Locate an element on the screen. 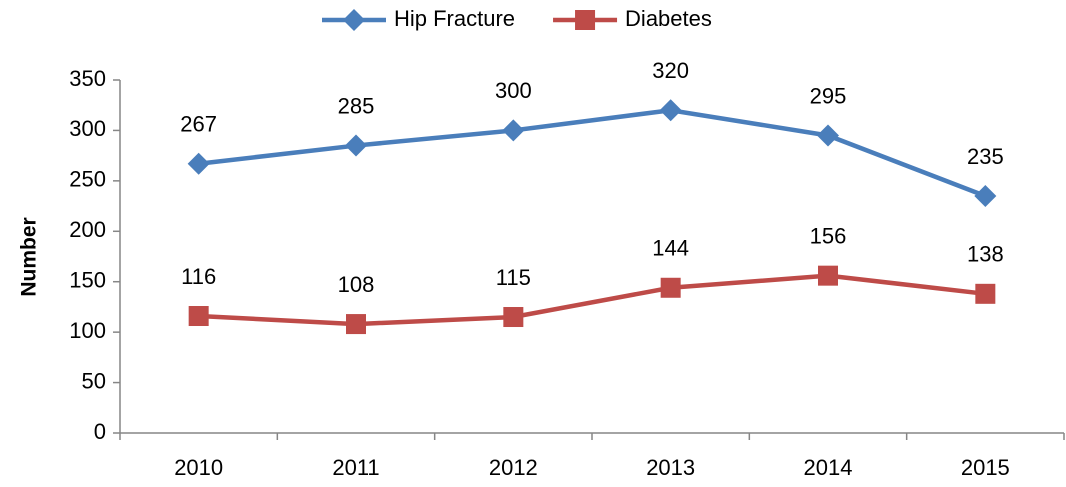  data-label: 295 is located at coordinates (828, 95).